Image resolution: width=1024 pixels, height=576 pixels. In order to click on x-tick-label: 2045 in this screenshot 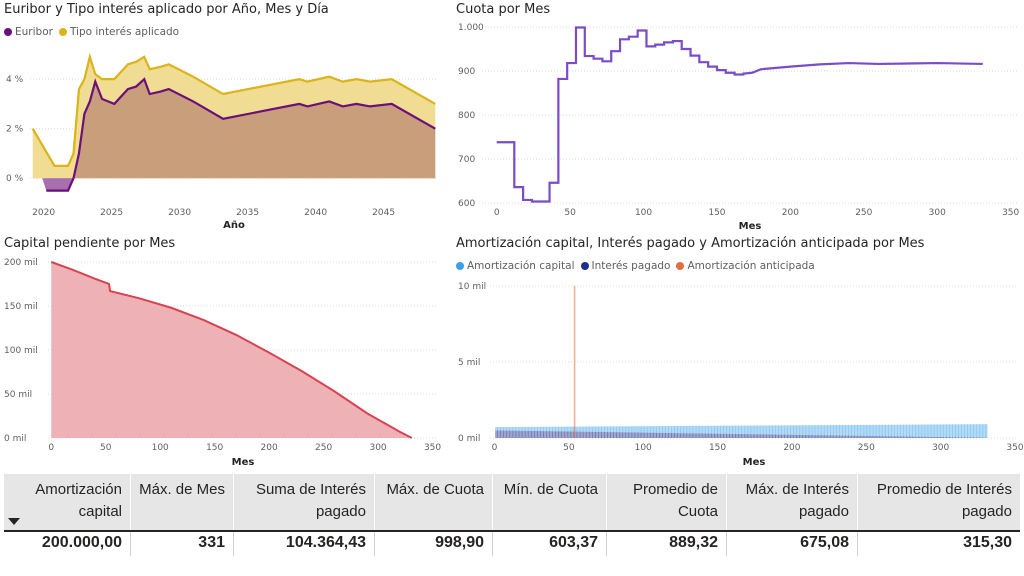, I will do `click(383, 213)`.